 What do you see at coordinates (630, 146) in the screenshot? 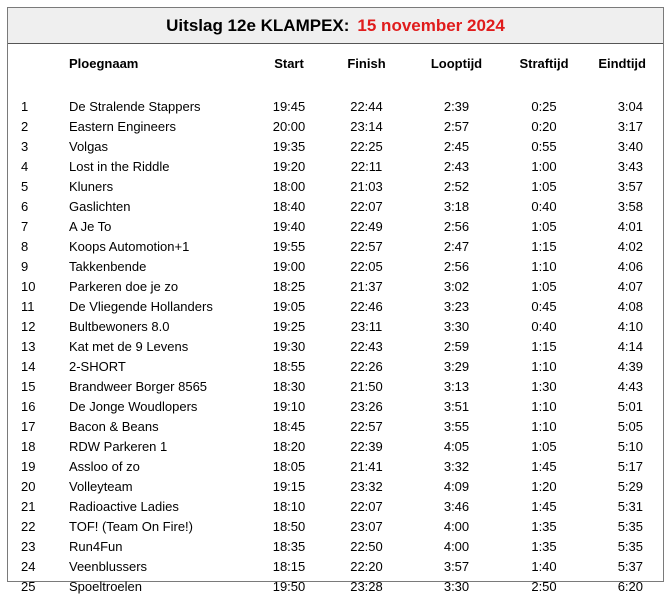
I see `final-time-cell: 3:40` at bounding box center [630, 146].